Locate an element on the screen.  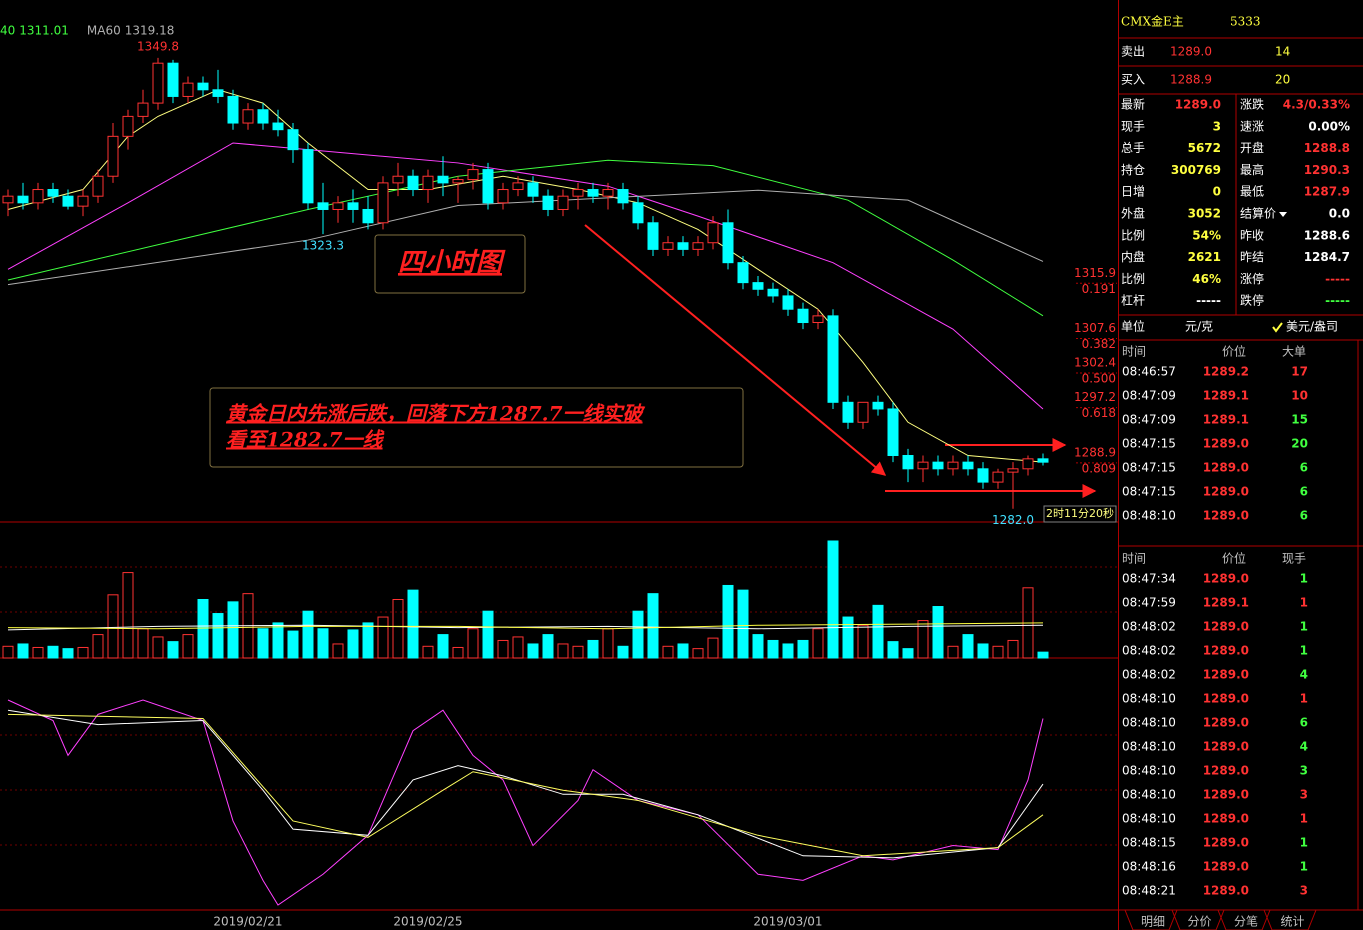
x-tick-label: 2019/03/01 is located at coordinates (787, 922).